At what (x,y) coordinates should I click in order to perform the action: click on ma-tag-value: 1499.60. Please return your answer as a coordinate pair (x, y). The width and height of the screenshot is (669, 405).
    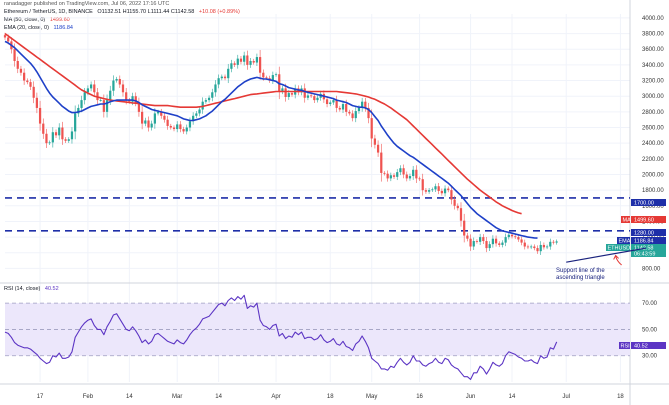
    Looking at the image, I should click on (644, 221).